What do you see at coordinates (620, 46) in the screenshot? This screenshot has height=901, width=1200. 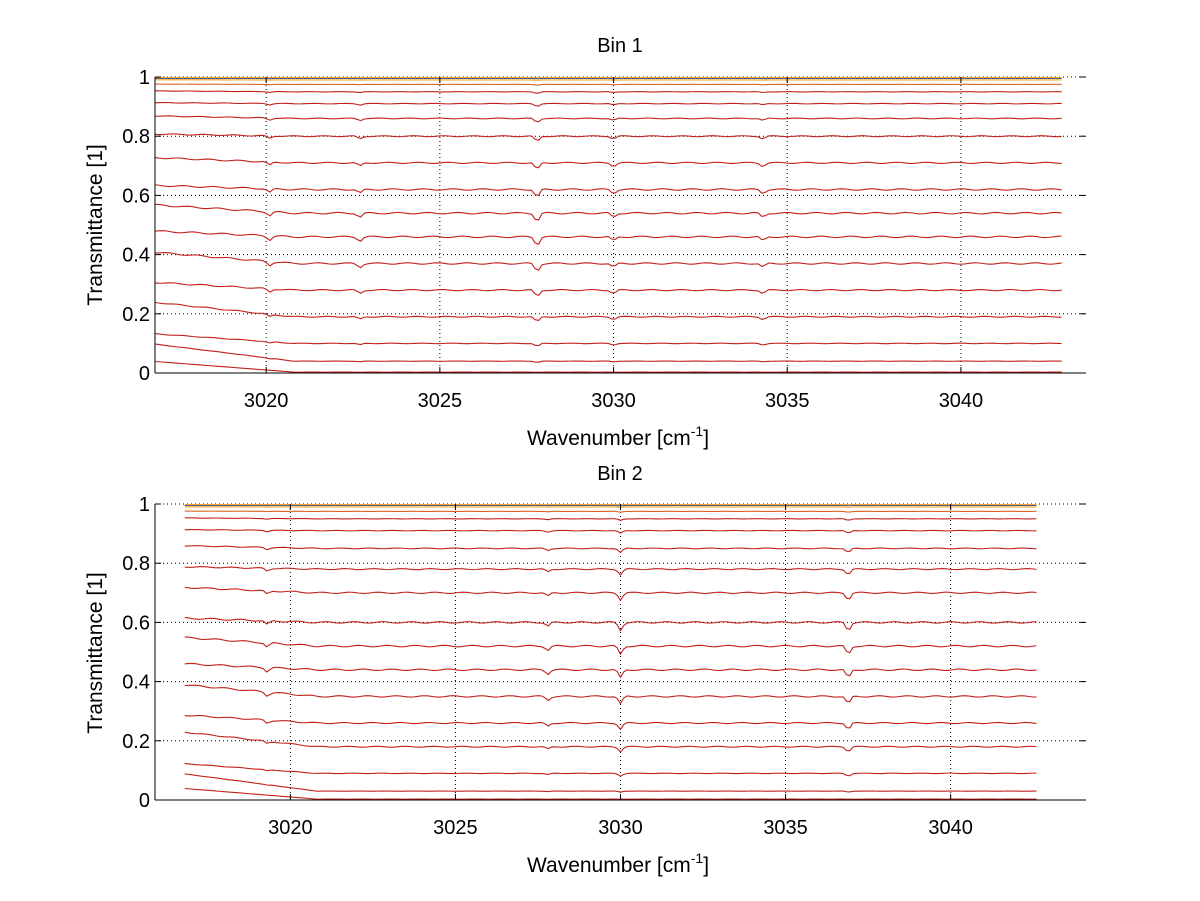 I see `chart-title-bin-1: Bin 1` at bounding box center [620, 46].